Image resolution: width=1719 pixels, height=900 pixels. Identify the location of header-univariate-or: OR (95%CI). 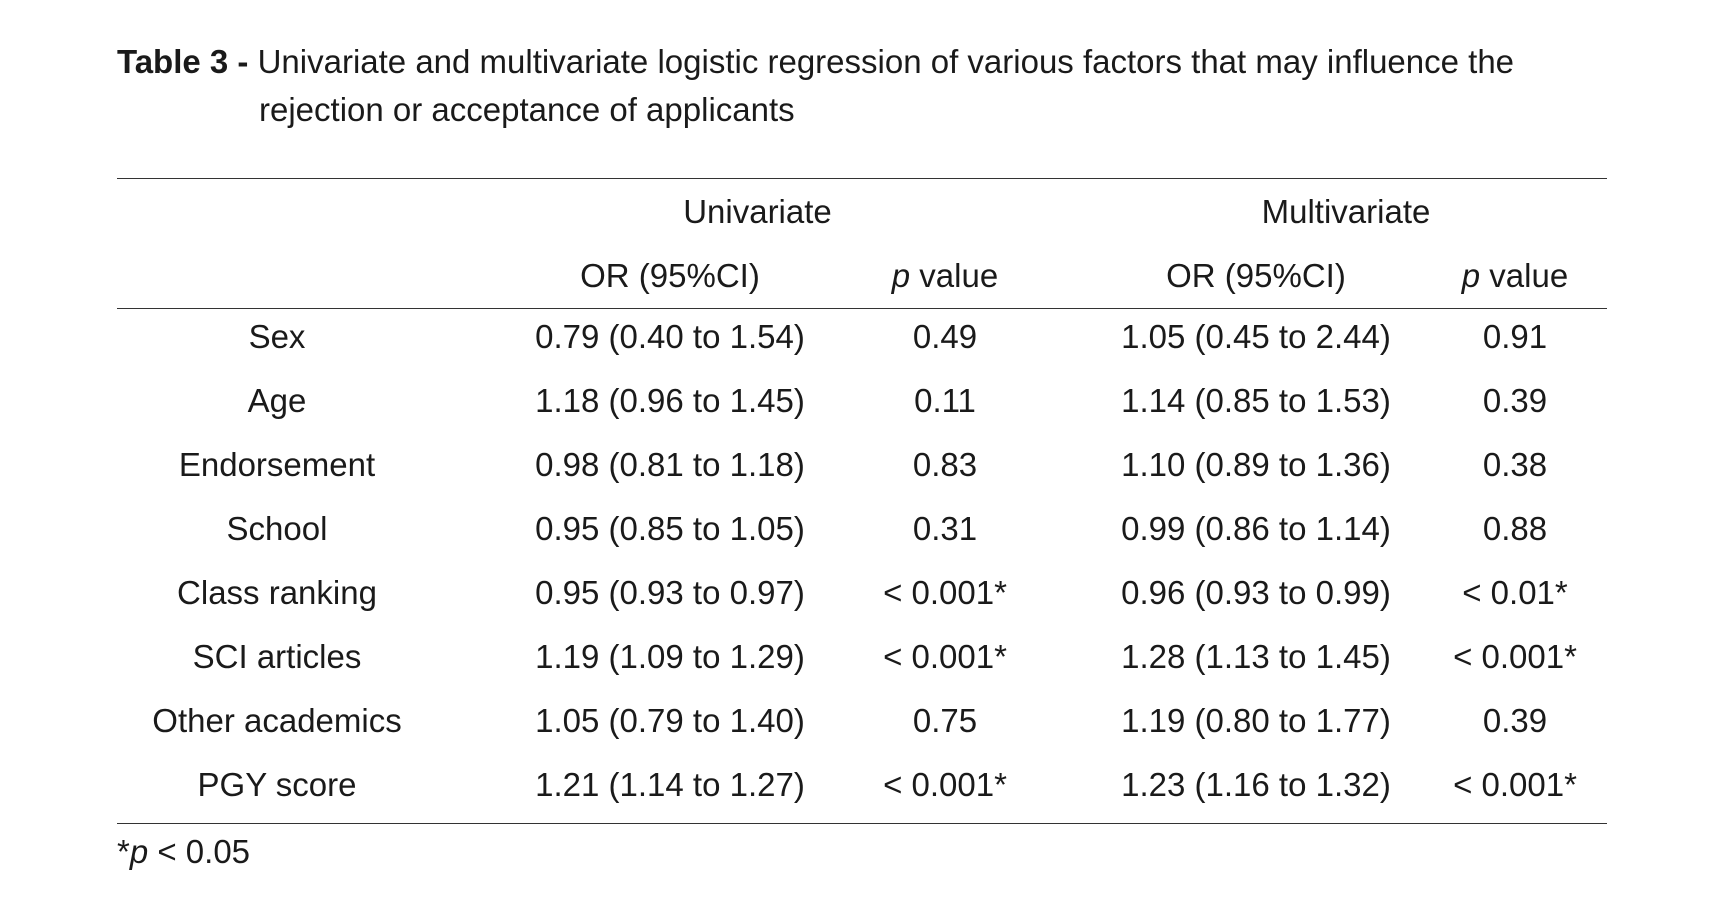
(670, 275).